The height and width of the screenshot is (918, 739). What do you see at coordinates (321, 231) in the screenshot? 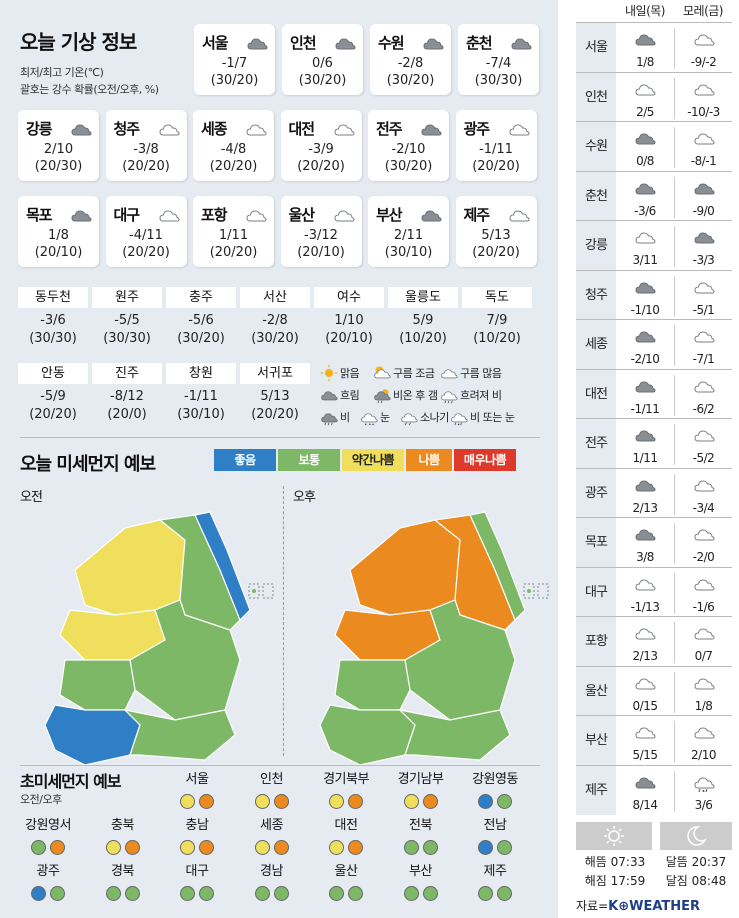
I see `city-card: 울산 -3/12 (20/10)` at bounding box center [321, 231].